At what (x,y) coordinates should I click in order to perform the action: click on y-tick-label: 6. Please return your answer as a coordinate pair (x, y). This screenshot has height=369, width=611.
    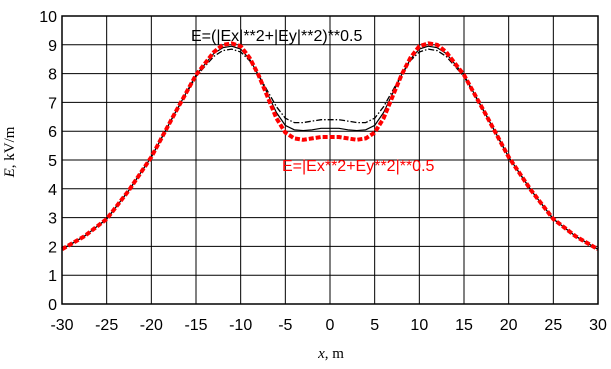
    Looking at the image, I should click on (52, 132).